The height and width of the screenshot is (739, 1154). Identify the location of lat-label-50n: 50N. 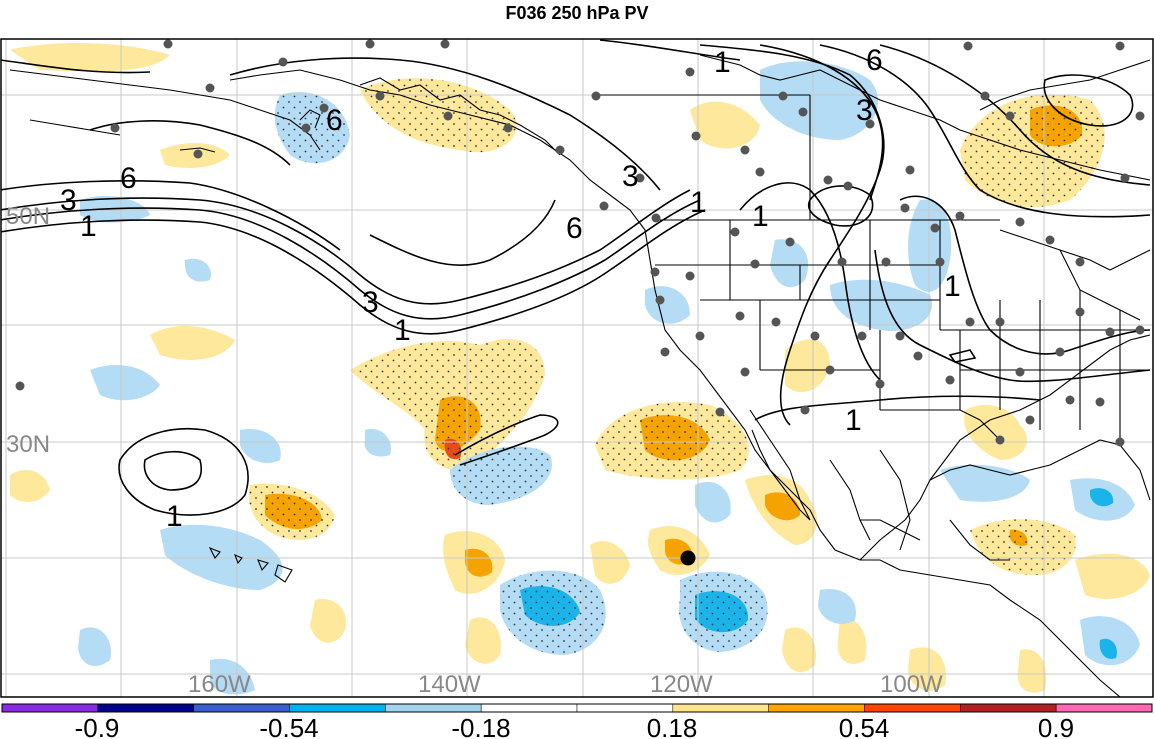
(28, 216).